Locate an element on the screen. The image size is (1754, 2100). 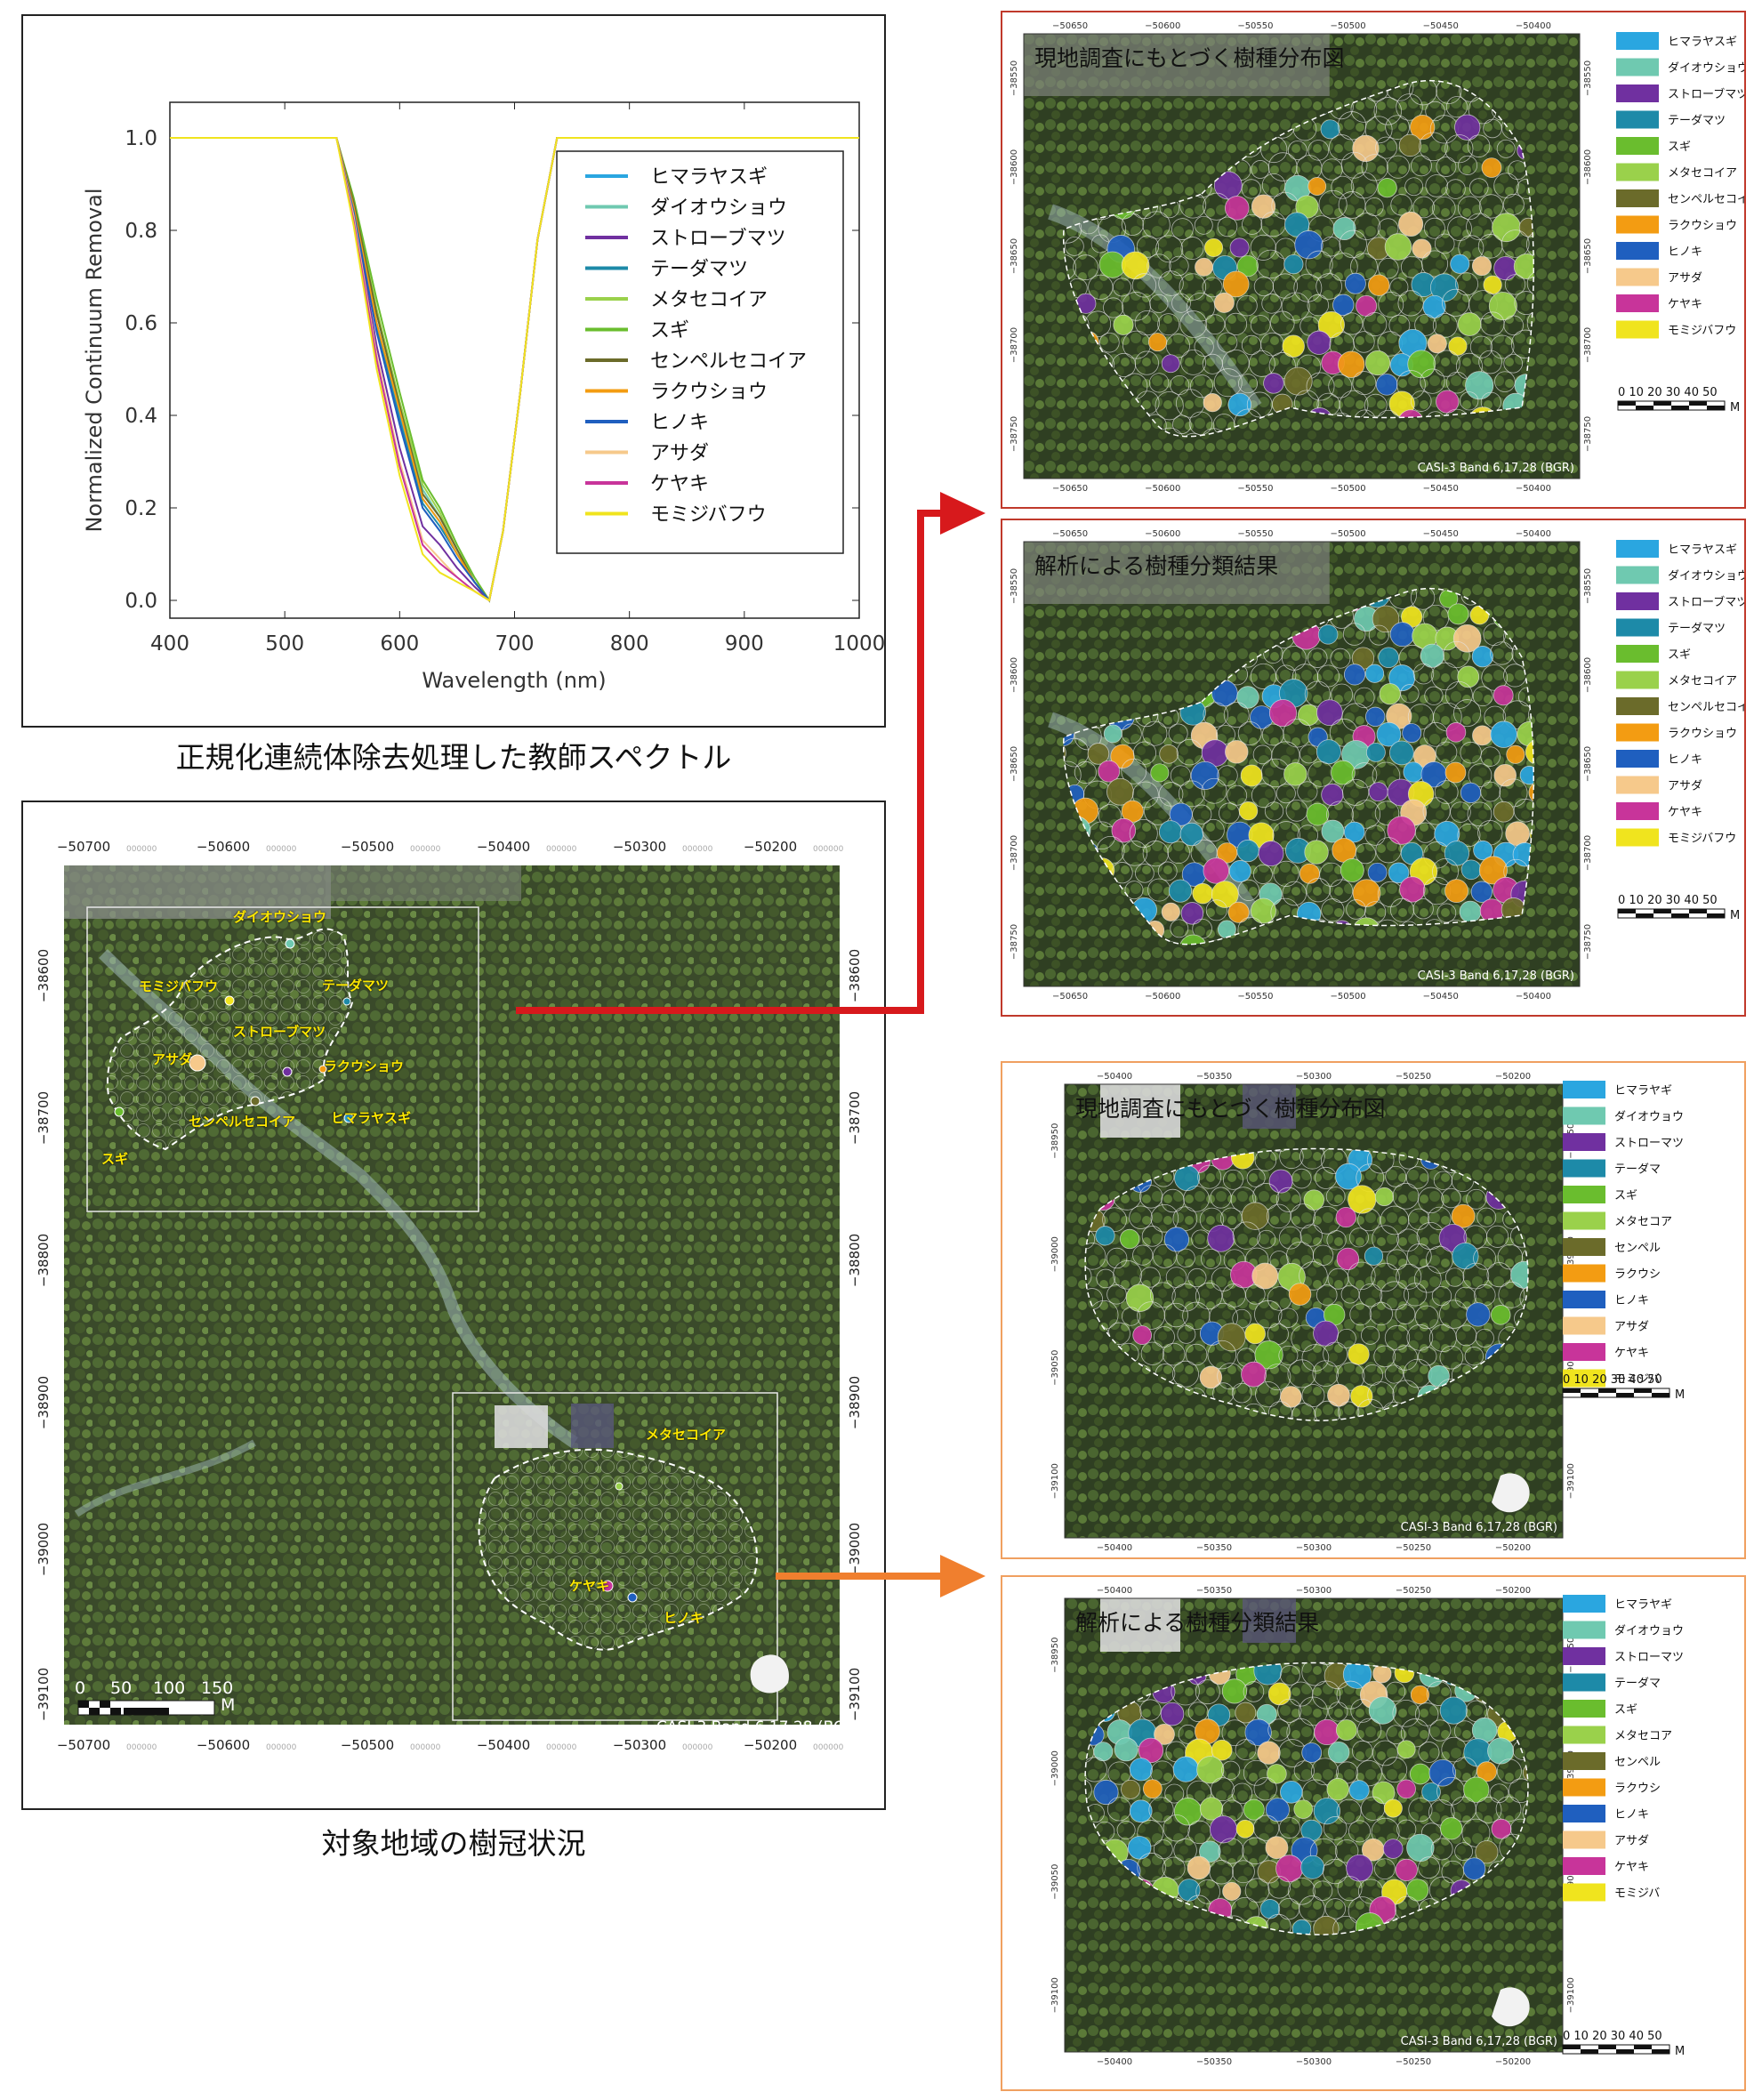
legend-label: センペル is located at coordinates (1637, 1762).